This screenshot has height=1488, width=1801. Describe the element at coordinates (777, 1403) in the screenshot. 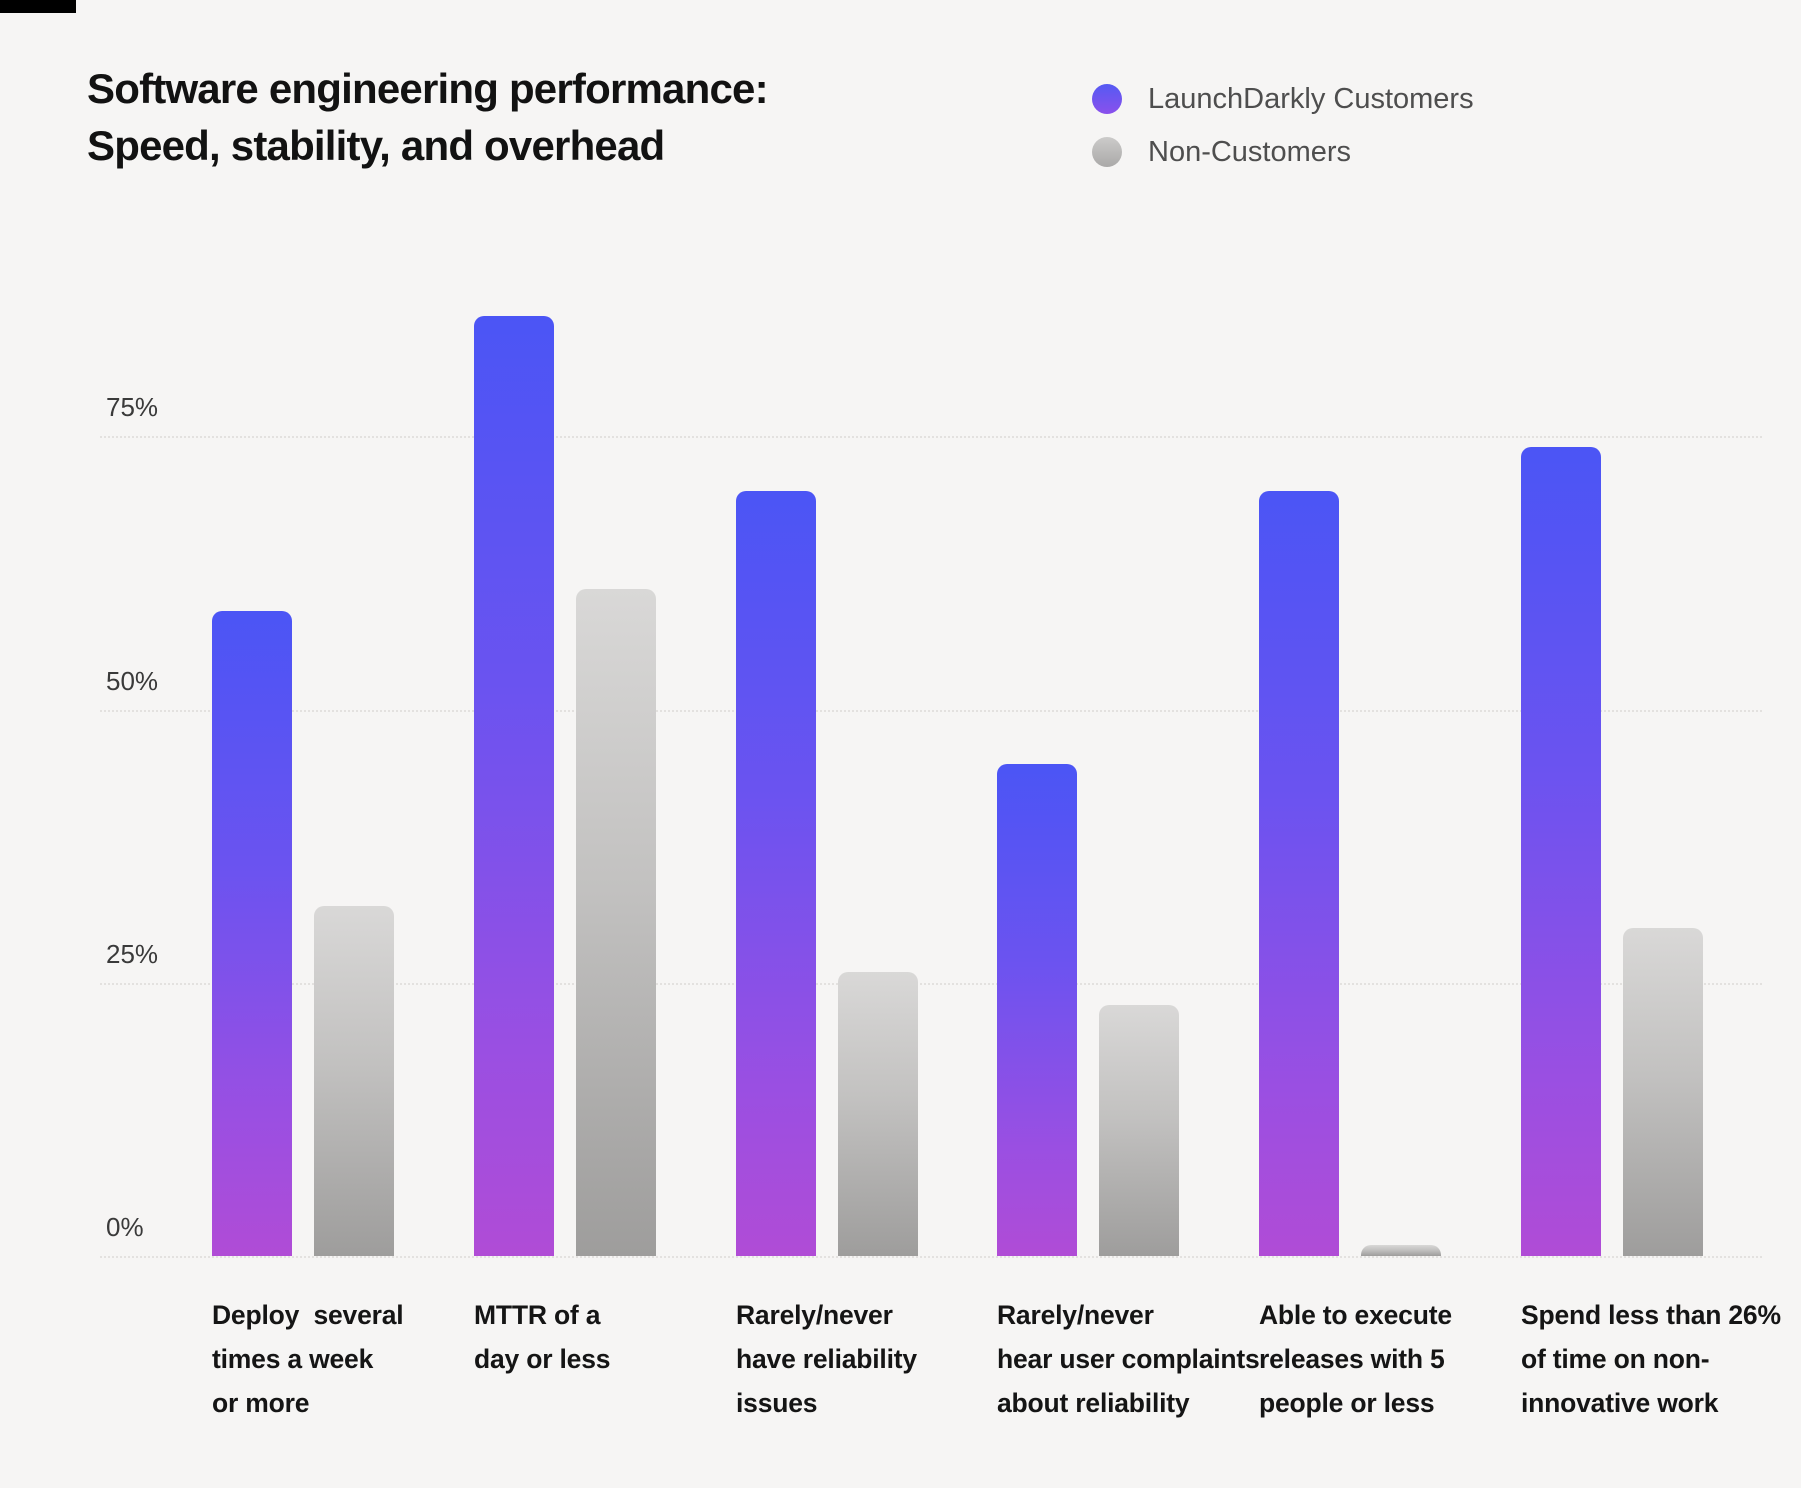

I see `category-label-line: issues` at that location.